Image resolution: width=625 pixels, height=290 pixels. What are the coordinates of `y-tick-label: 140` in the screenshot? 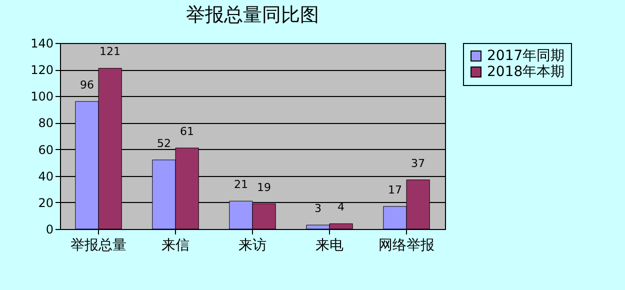 It's located at (42, 43).